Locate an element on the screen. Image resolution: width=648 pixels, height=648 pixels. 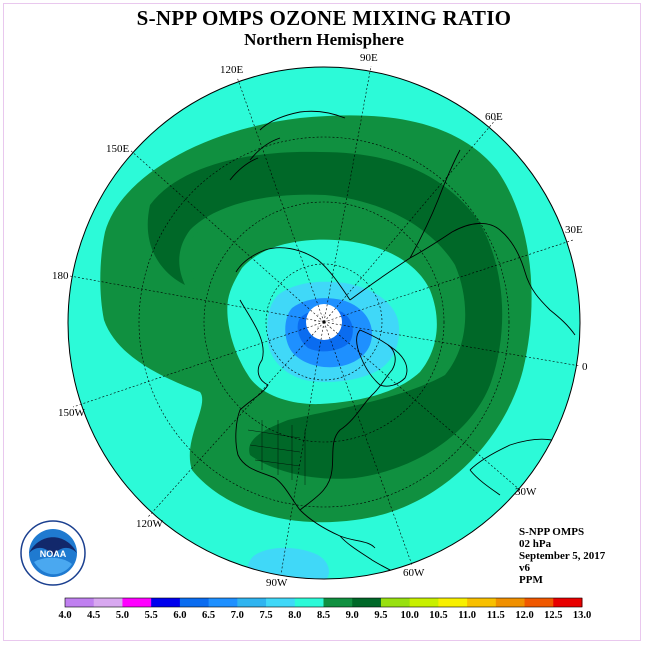
coastline-east-asia is located at coordinates (287, 145).